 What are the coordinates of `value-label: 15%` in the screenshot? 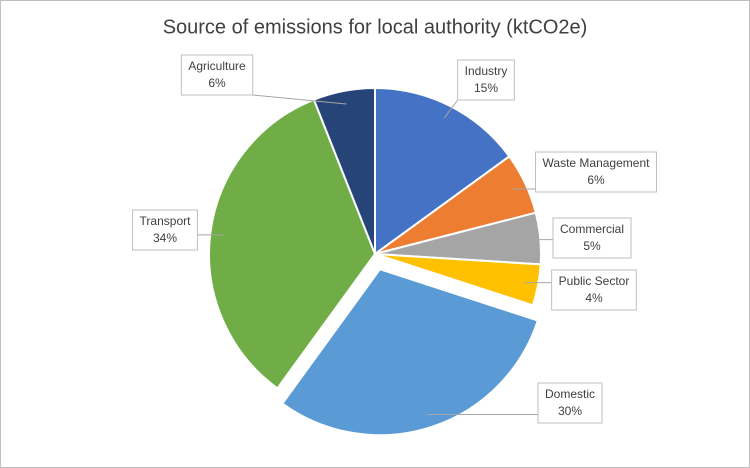 It's located at (486, 88).